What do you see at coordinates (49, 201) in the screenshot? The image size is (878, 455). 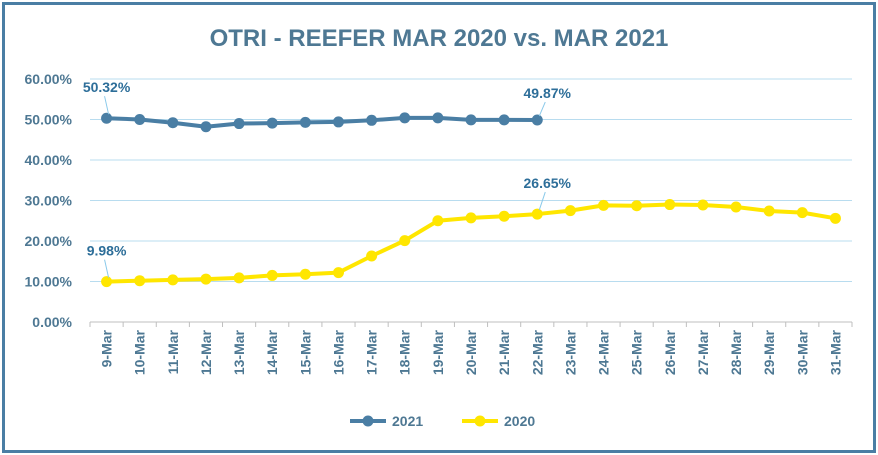 I see `y-tick-label: 30.00%` at bounding box center [49, 201].